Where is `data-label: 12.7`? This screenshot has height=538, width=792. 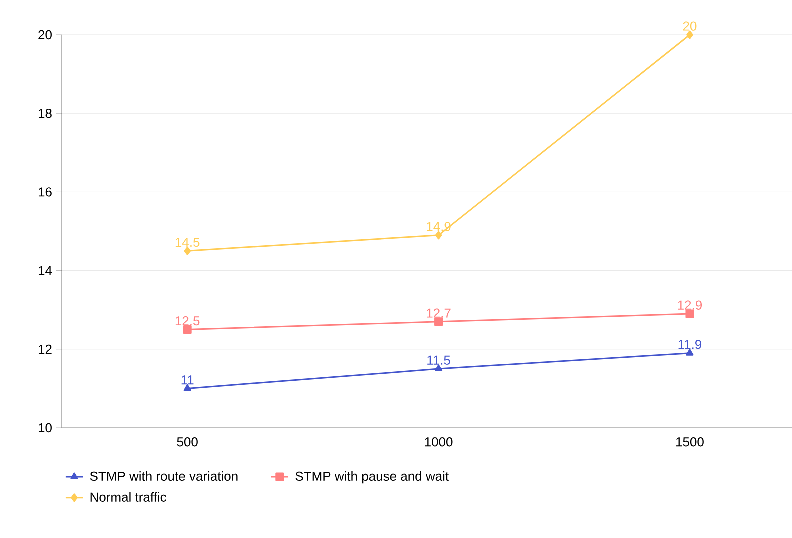
data-label: 12.7 is located at coordinates (439, 313).